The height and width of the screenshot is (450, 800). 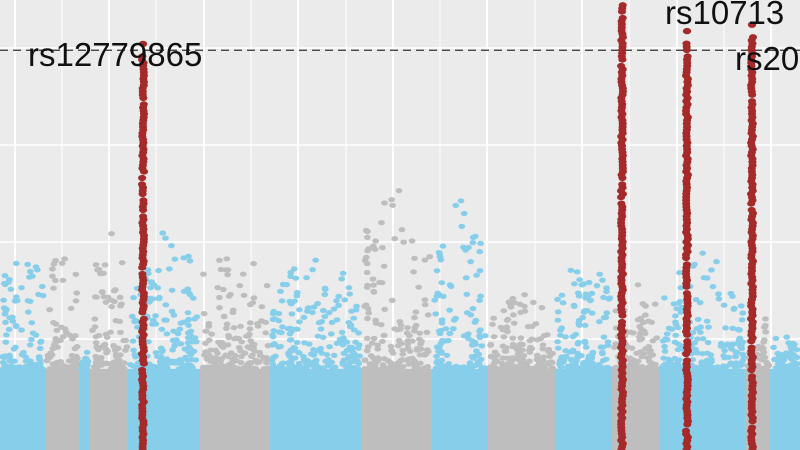 What do you see at coordinates (724, 15) in the screenshot?
I see `locus-label: rs10713` at bounding box center [724, 15].